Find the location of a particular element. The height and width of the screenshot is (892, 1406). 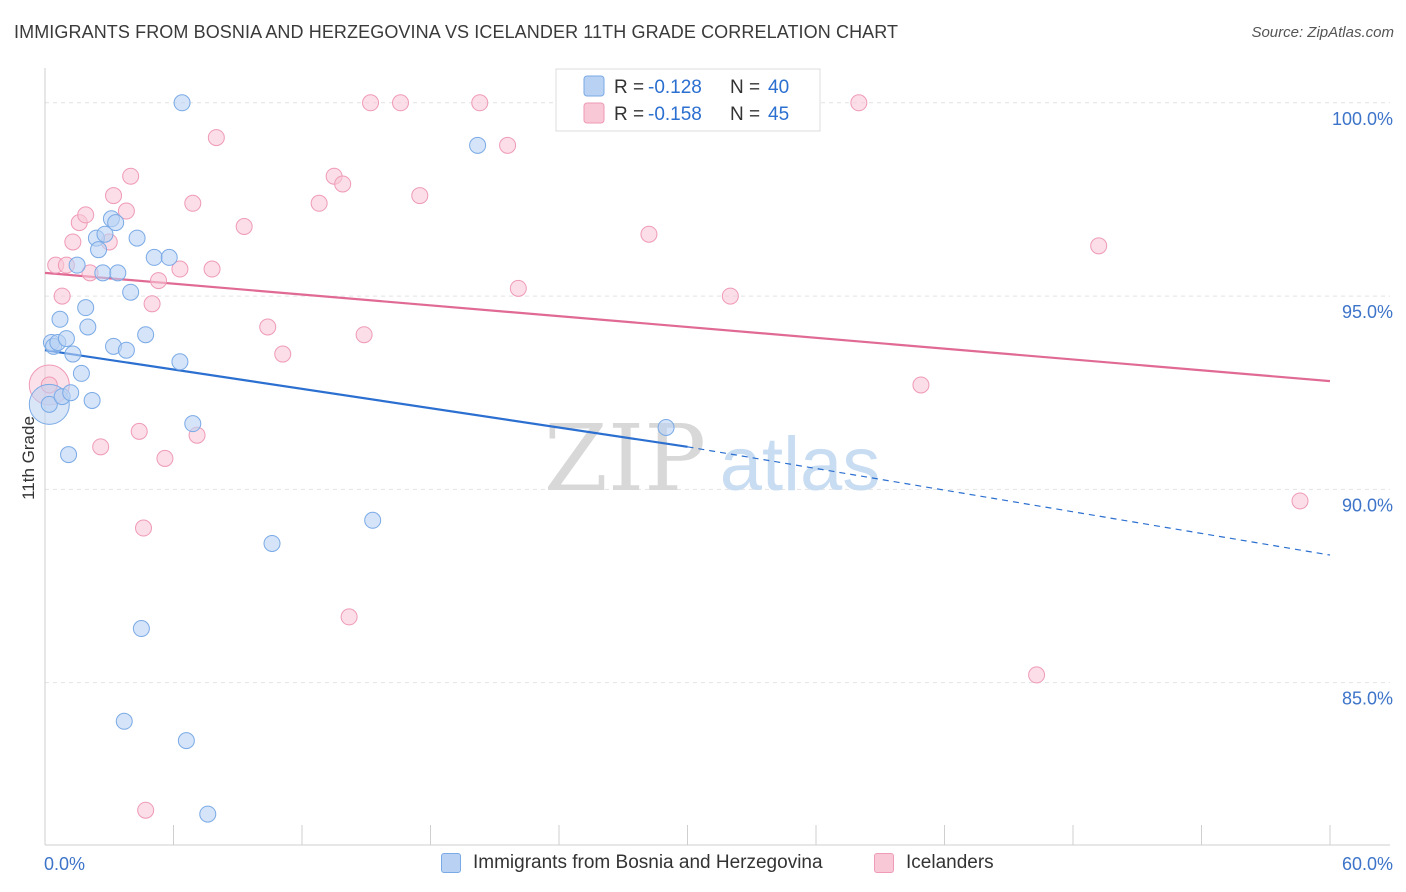

legend-n-value-bosnia: 40 is located at coordinates (778, 87).